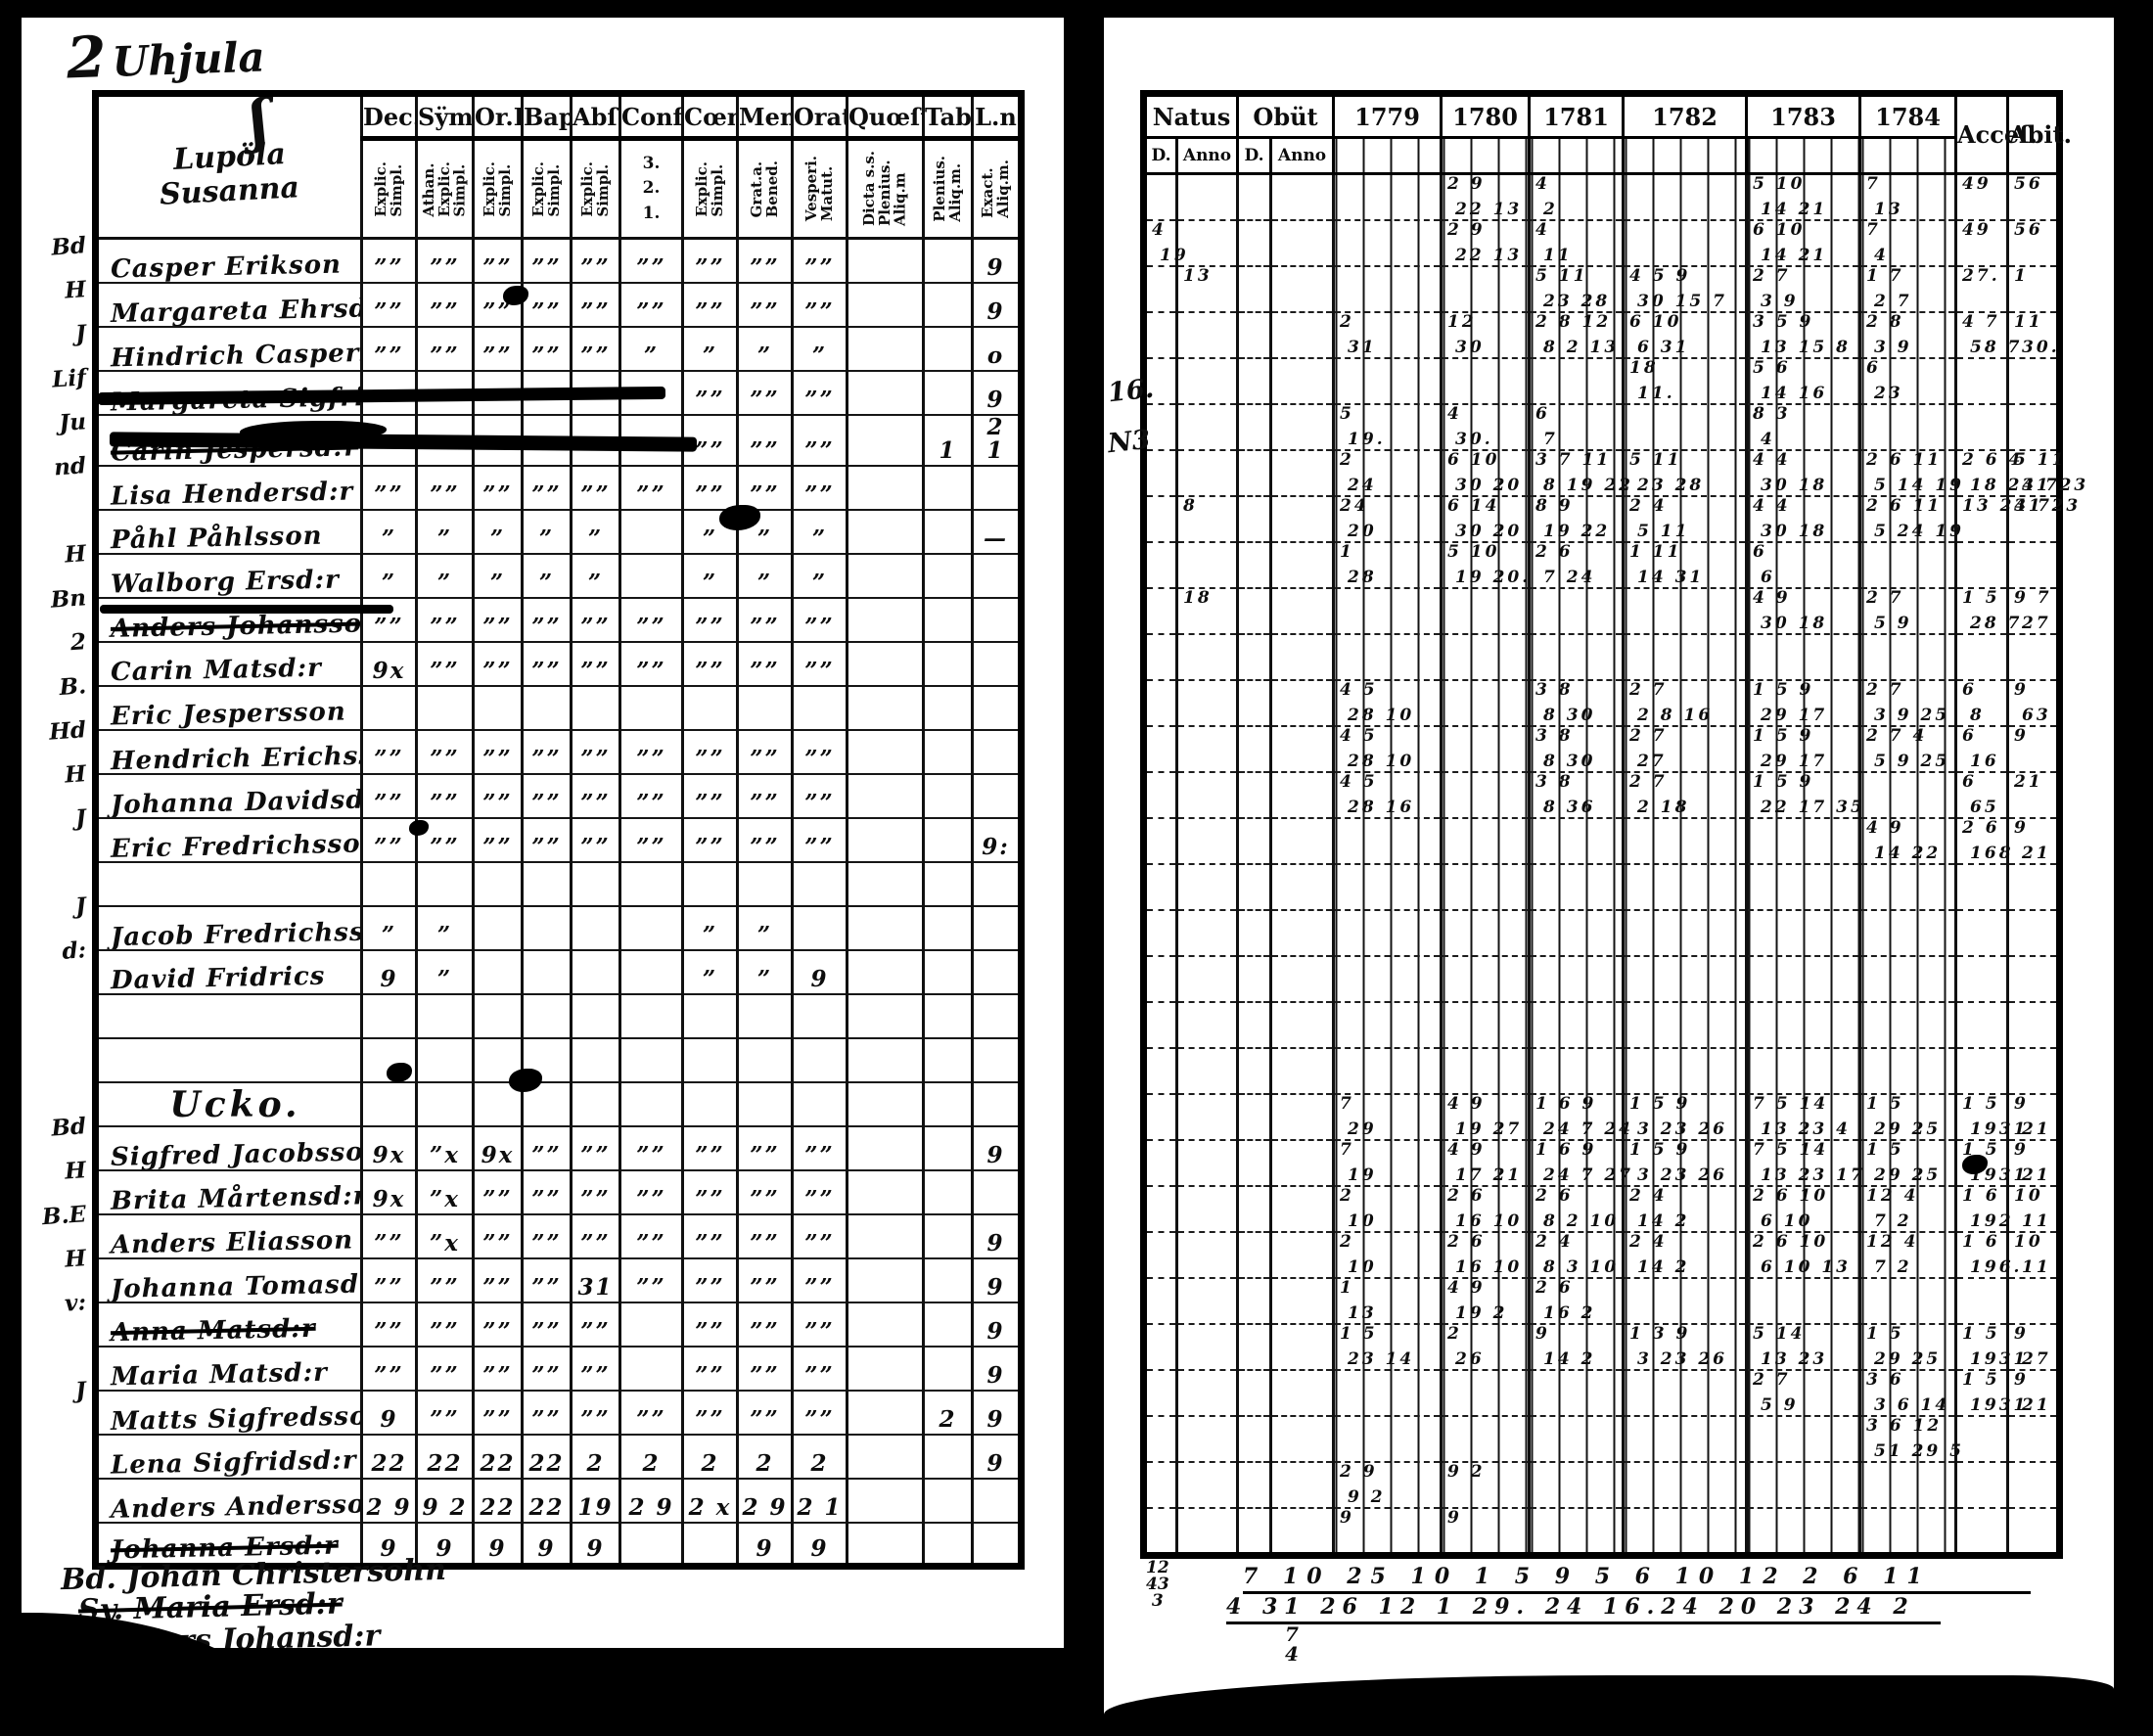 Image resolution: width=2153 pixels, height=1736 pixels. Describe the element at coordinates (1580, 1116) in the screenshot. I see `cell-values: 1 6 9 24 7 24` at that location.